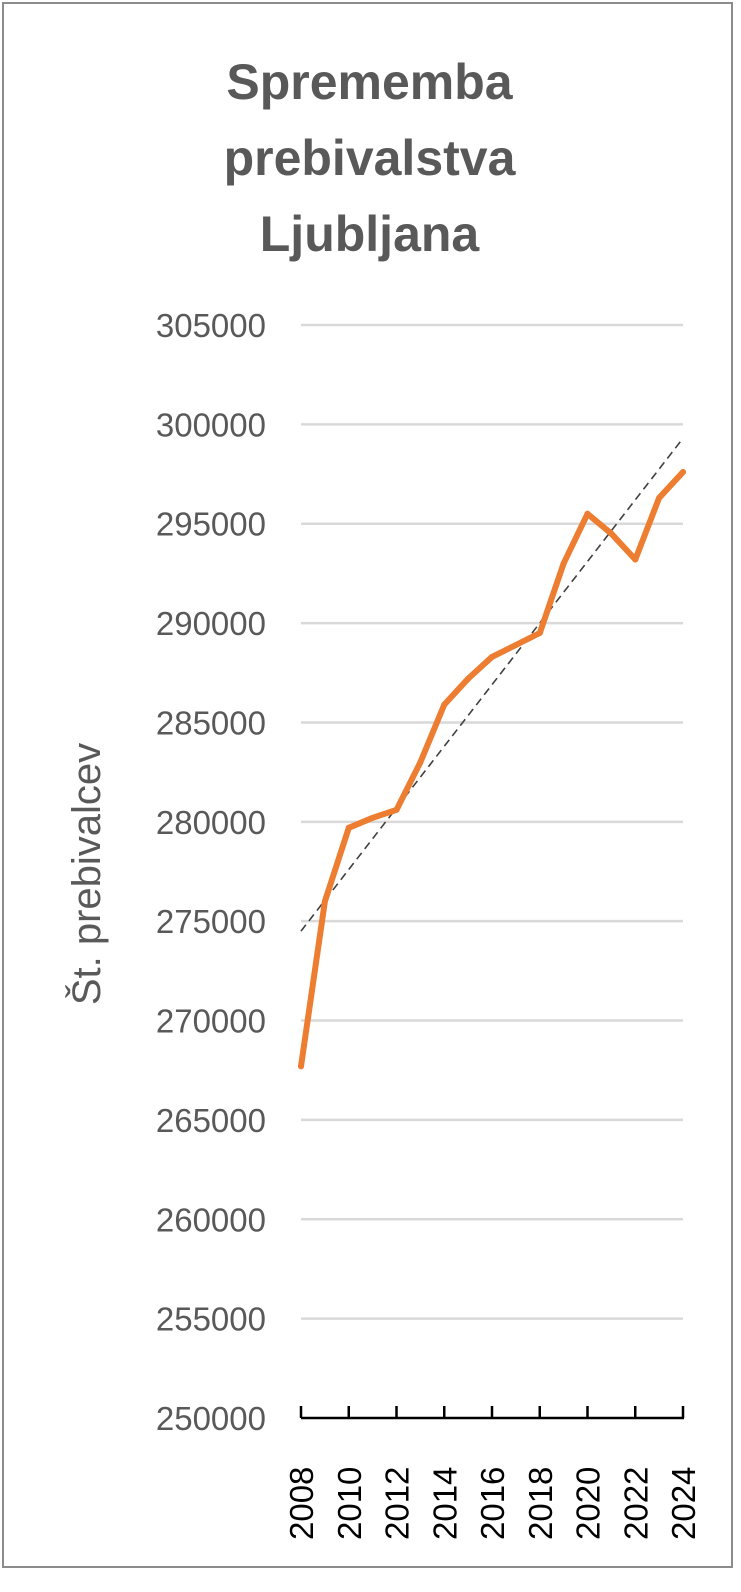 The height and width of the screenshot is (1592, 741). I want to click on chart-title: Sprememba prebivalstva Ljubljana, so click(369, 158).